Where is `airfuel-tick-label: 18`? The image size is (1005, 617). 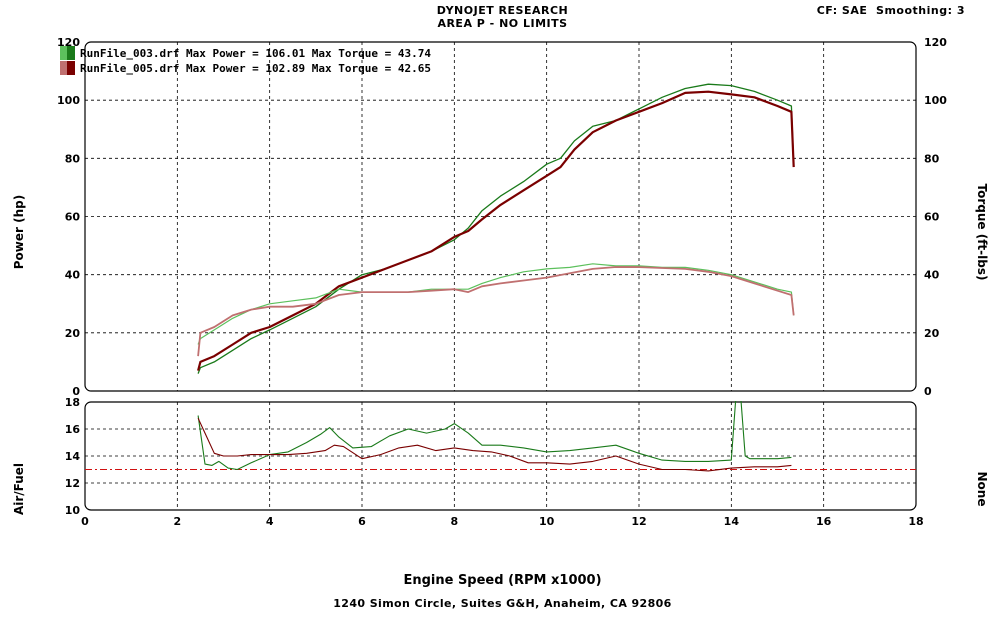
airfuel-tick-label: 18 is located at coordinates (72, 402).